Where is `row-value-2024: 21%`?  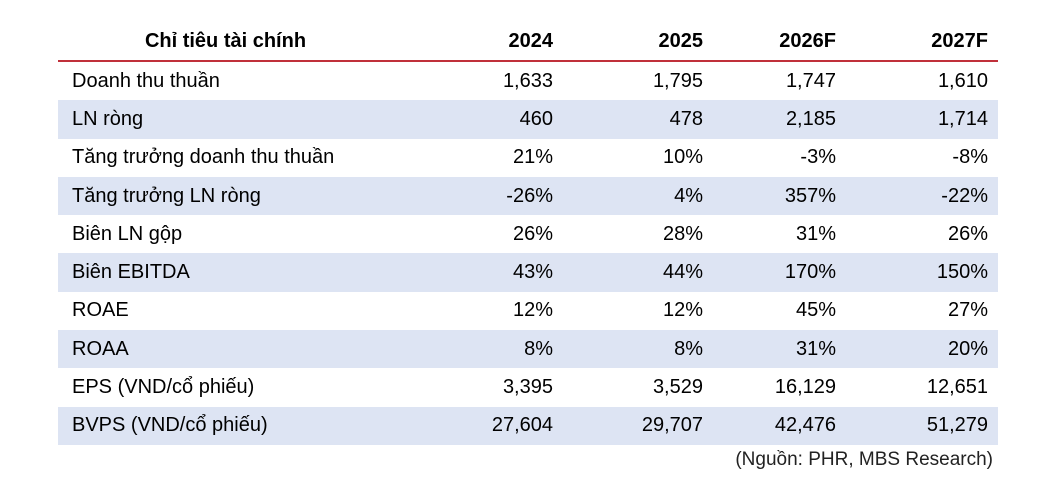
row-value-2024: 21% is located at coordinates (532, 157).